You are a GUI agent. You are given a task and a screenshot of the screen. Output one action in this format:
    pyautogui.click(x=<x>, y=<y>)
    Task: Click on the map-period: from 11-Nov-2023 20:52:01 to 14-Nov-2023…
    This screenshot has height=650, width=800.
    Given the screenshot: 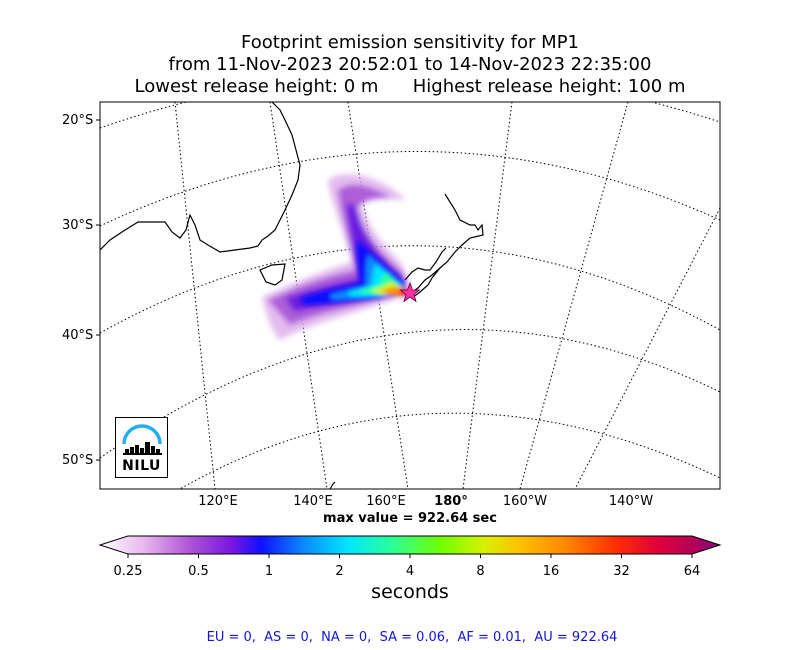 What is the action you would take?
    pyautogui.click(x=410, y=64)
    